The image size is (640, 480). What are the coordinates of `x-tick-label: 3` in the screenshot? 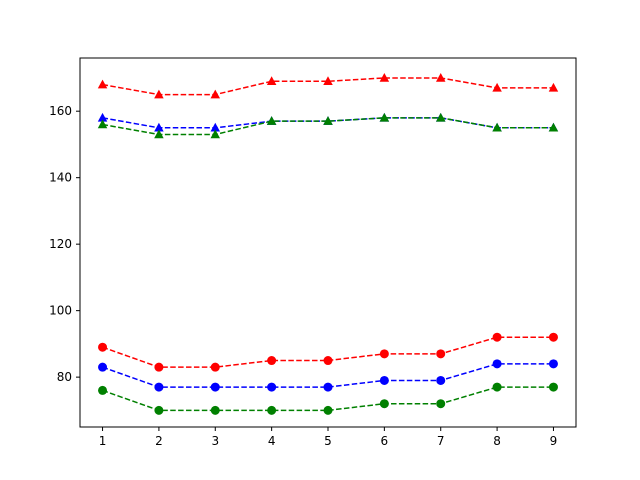 It's located at (215, 441).